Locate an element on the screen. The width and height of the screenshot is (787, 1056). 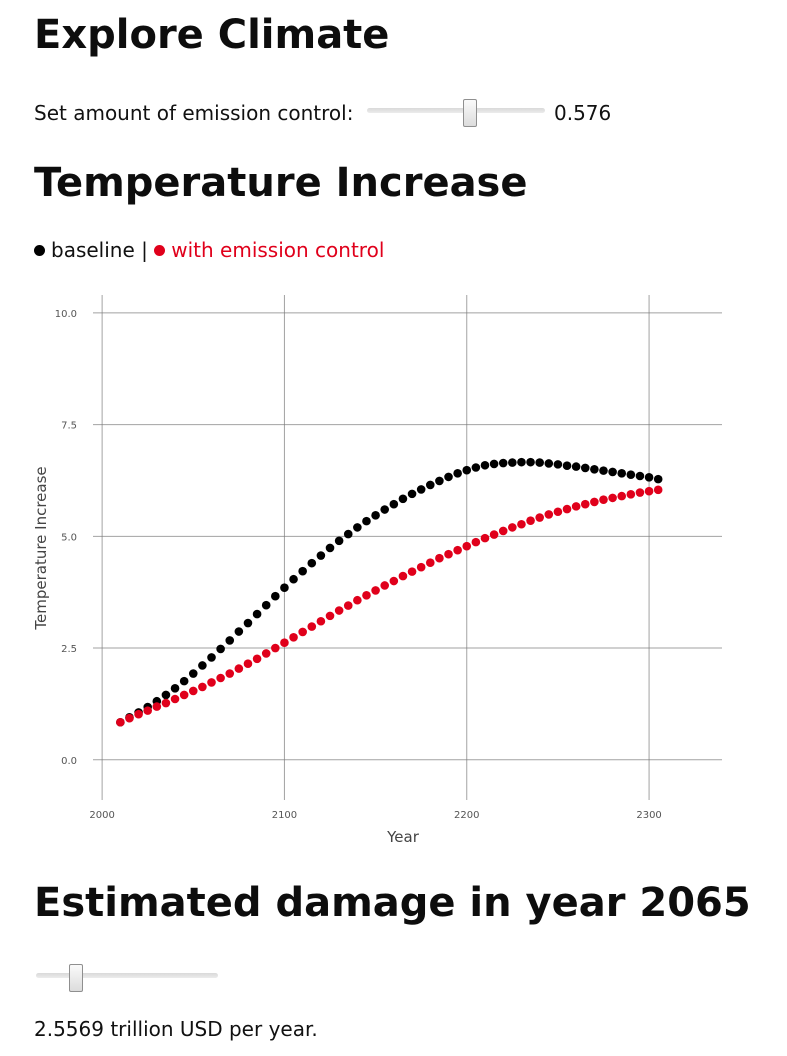
emission-control-slider is located at coordinates (456, 113).